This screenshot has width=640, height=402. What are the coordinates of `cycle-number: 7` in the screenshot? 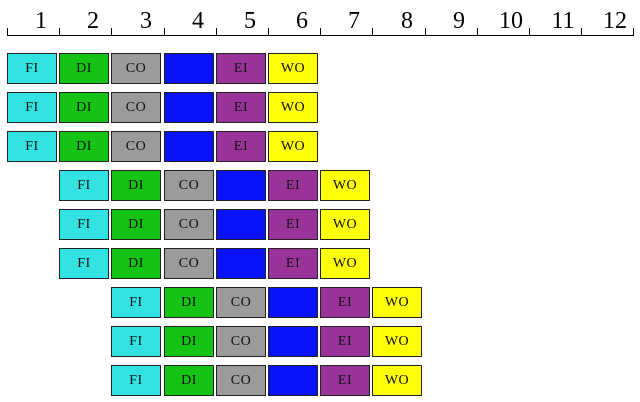 It's located at (354, 21).